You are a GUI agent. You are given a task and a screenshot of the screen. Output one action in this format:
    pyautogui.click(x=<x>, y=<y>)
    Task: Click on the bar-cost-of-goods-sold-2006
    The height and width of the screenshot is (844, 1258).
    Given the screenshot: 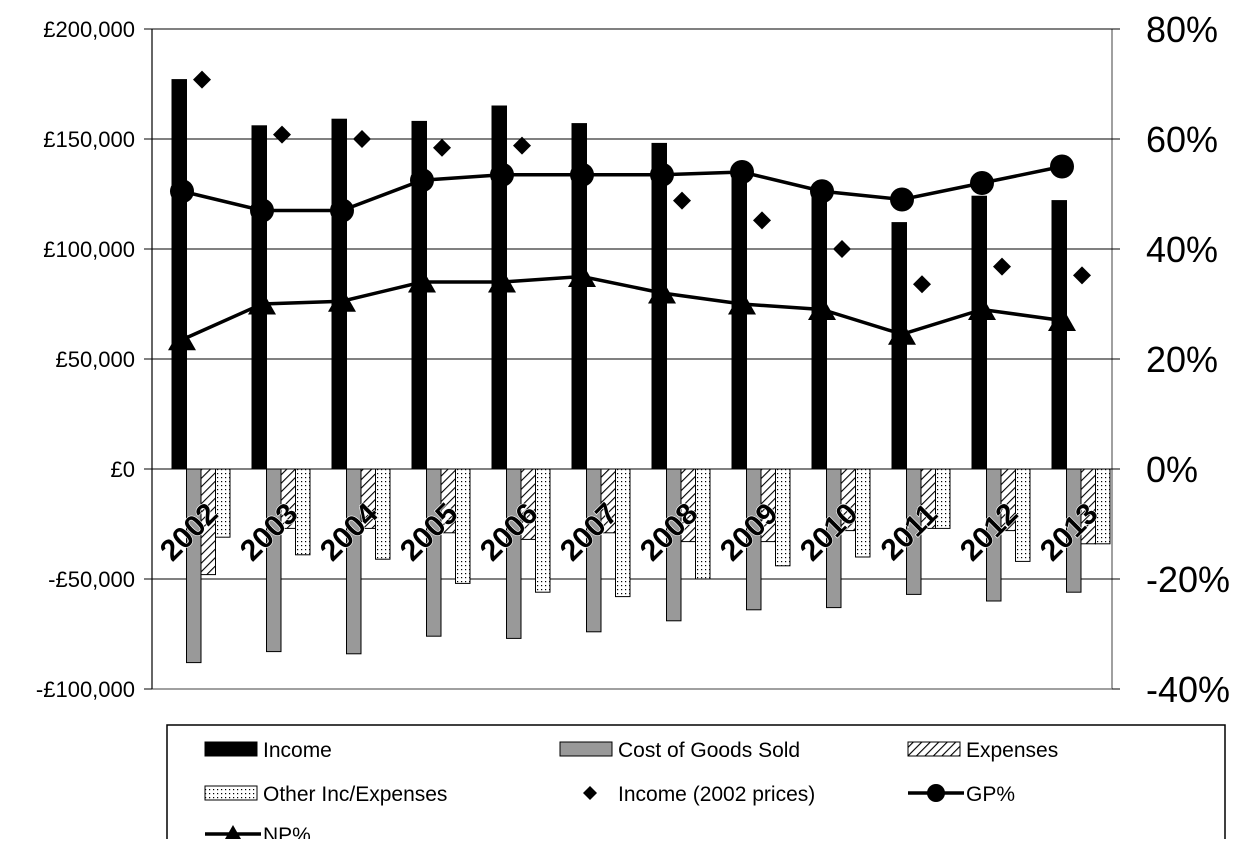 What is the action you would take?
    pyautogui.click(x=514, y=553)
    